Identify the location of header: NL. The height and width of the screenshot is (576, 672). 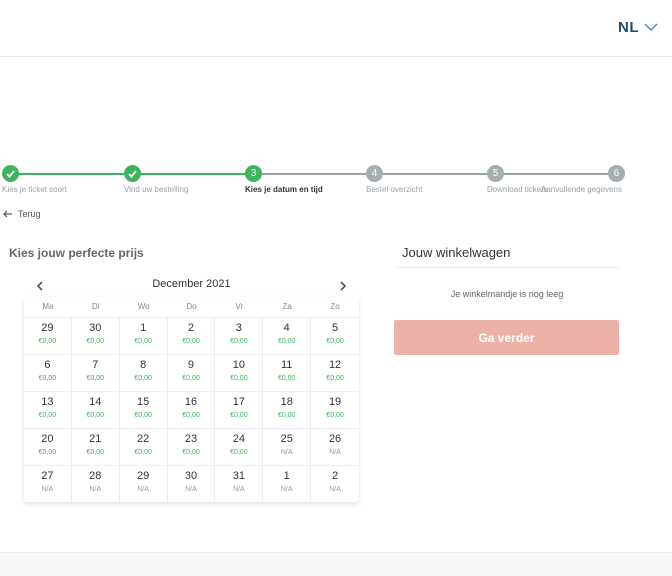
(336, 28).